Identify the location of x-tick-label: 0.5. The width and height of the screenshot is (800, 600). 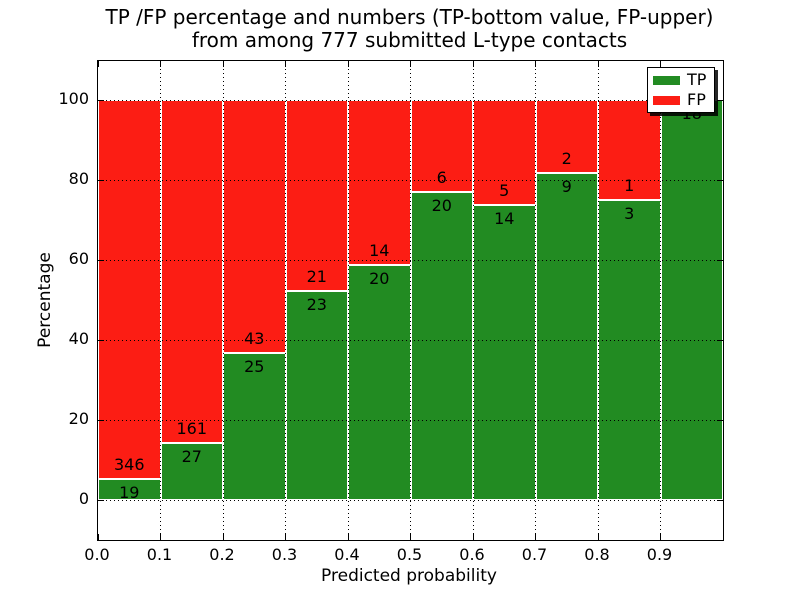
(409, 554).